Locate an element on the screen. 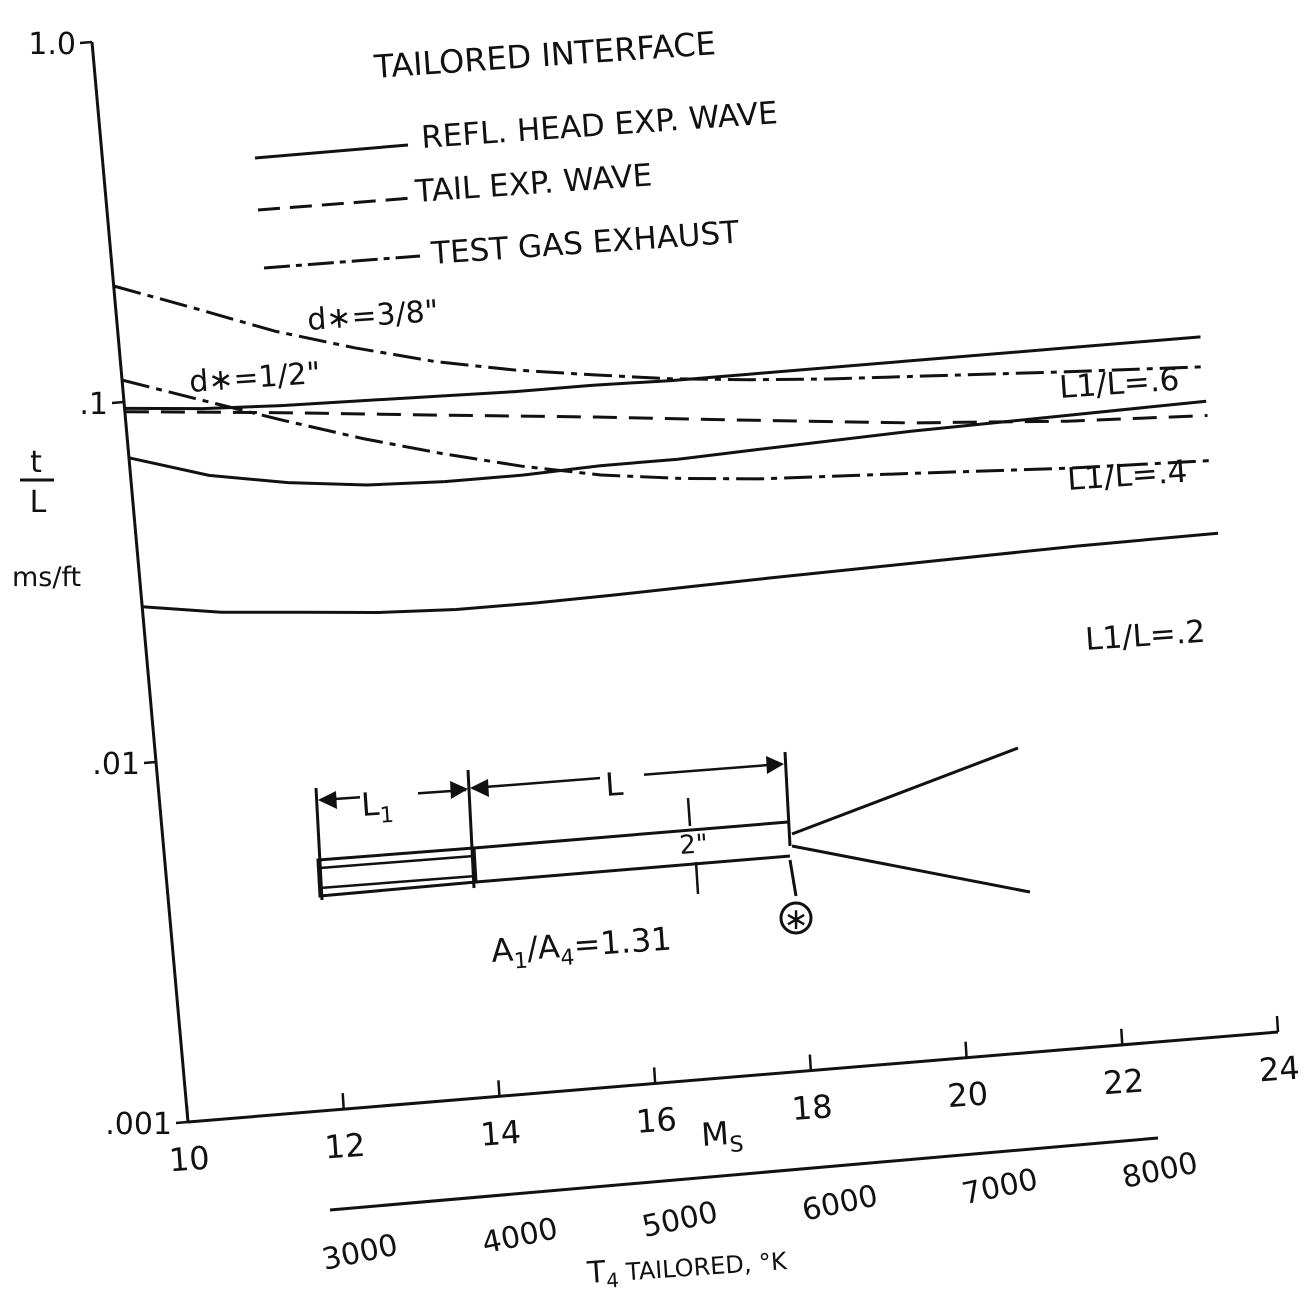 This screenshot has height=1291, width=1306. throat-marker is located at coordinates (793, 878).